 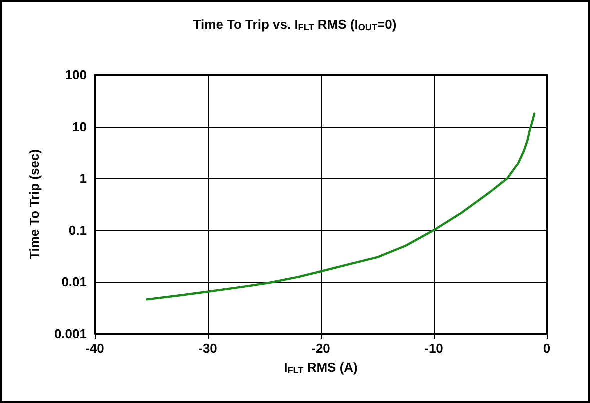 What do you see at coordinates (74, 282) in the screenshot?
I see `y-tick-label: 0.01` at bounding box center [74, 282].